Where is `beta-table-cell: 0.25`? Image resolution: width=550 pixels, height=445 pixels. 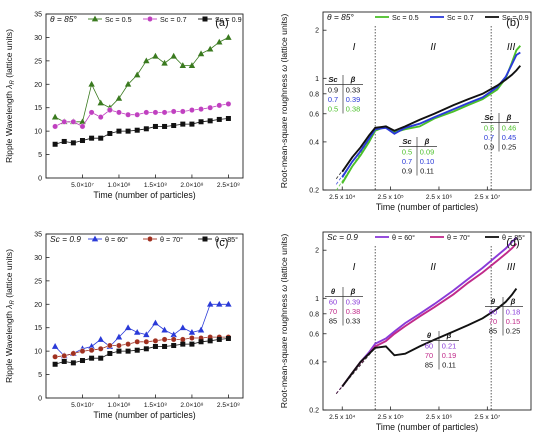
beta-table-cell: 0.25 is located at coordinates (509, 147).